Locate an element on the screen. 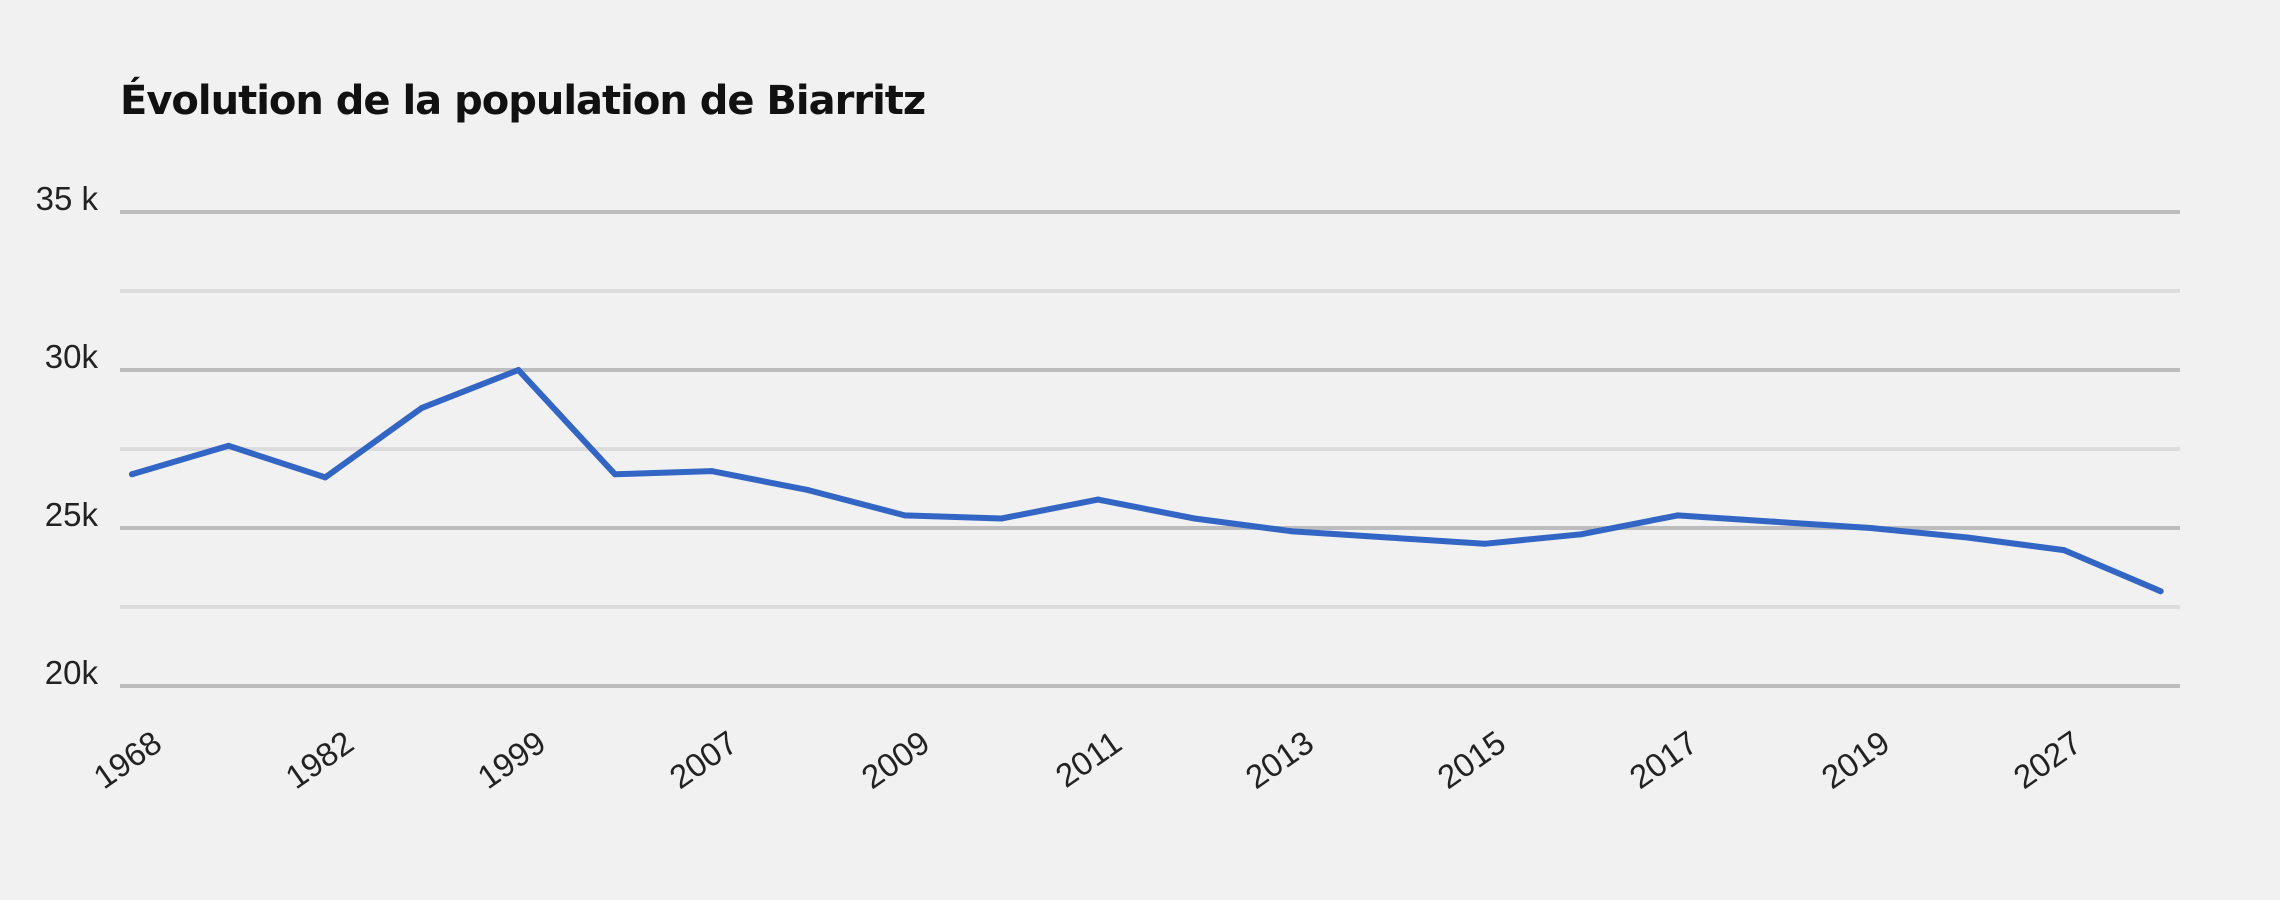  x-tick-label: 2011 is located at coordinates (1088, 758).